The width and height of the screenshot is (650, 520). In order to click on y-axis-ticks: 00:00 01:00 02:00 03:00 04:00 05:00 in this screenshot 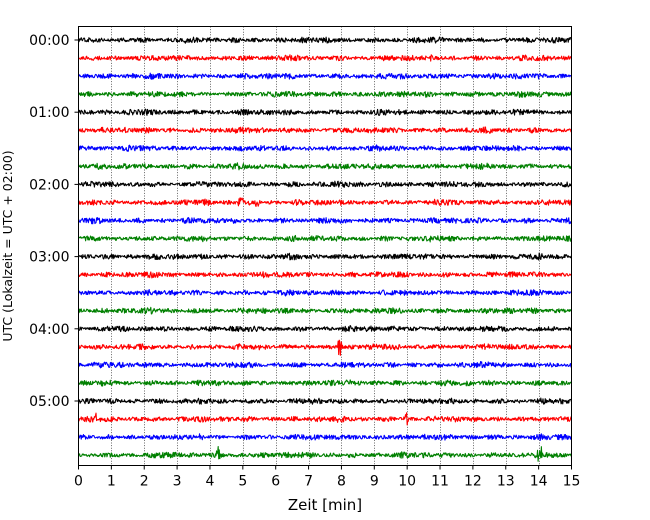, I will do `click(54, 221)`.